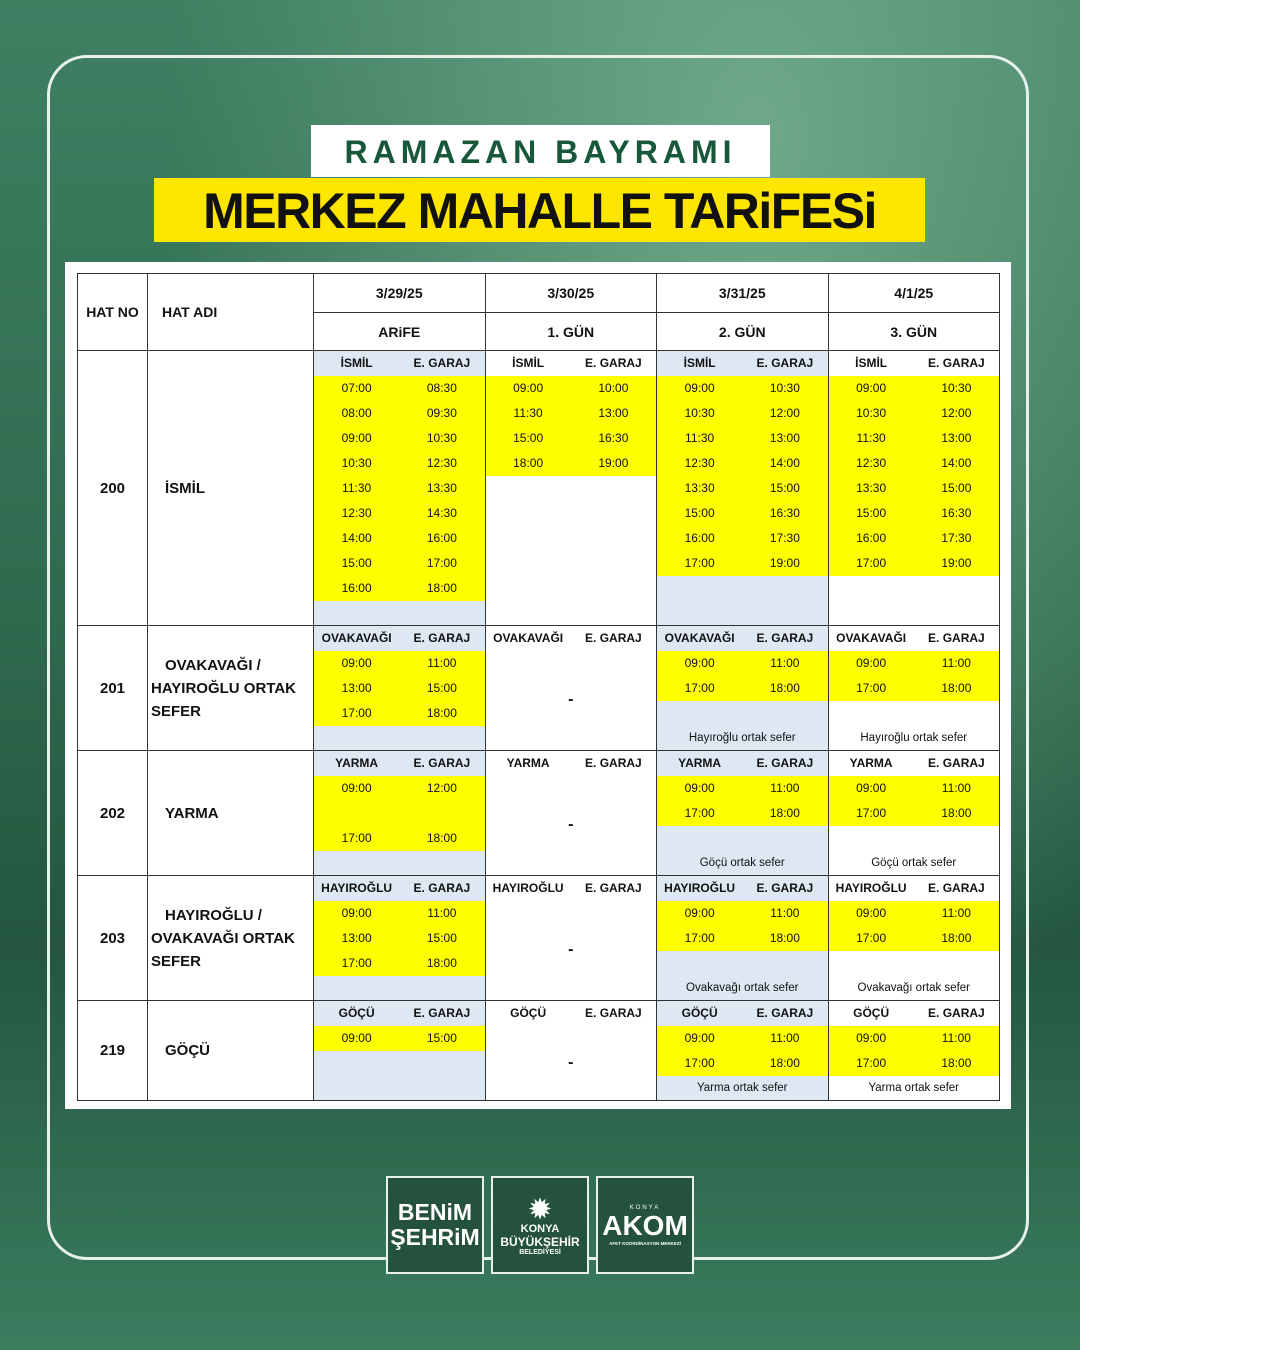 This screenshot has width=1280, height=1350. I want to click on table-row: 12:30 14:30 15:00 16:30 15:00 16:30, so click(539, 513).